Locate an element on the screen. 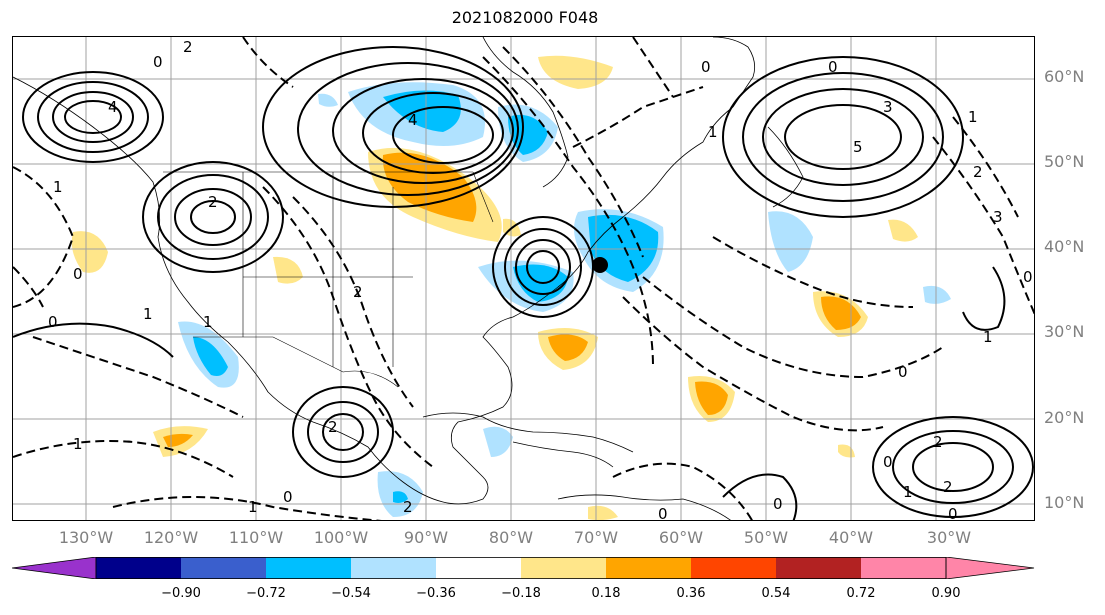 Image resolution: width=1105 pixels, height=615 pixels. colorbar is located at coordinates (523, 568).